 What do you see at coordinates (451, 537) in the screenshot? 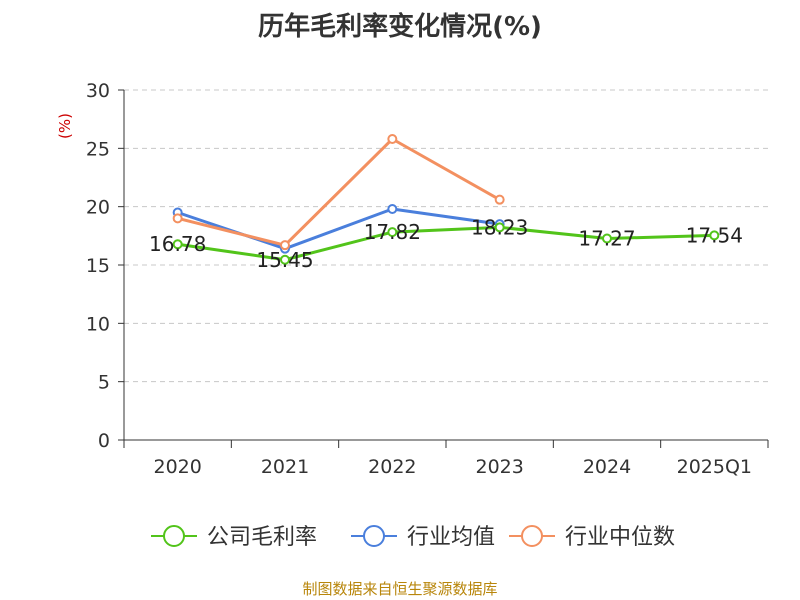
I see `legend-label: 行业均值` at bounding box center [451, 537].